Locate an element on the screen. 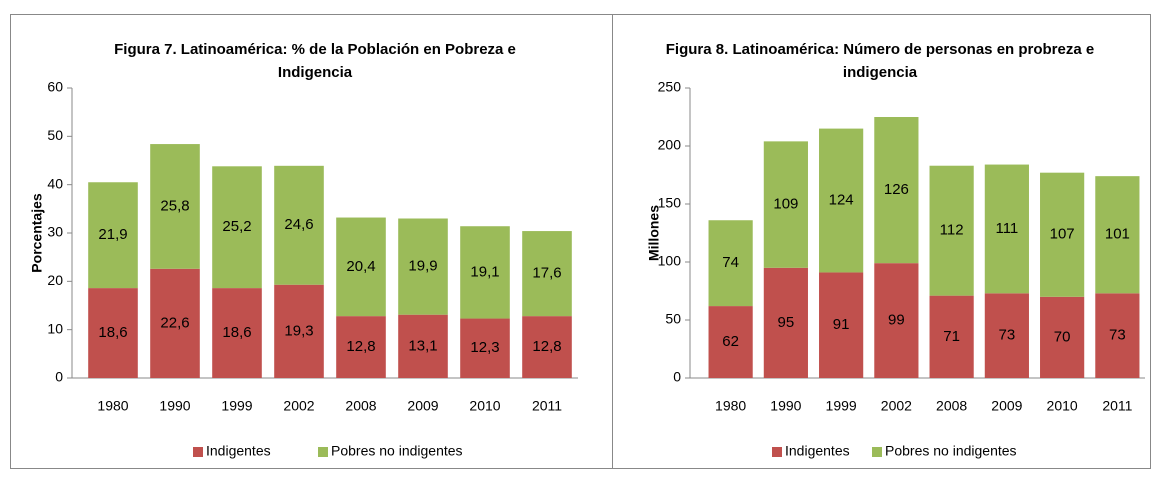 Image resolution: width=1163 pixels, height=480 pixels. data-label: 124 is located at coordinates (841, 199).